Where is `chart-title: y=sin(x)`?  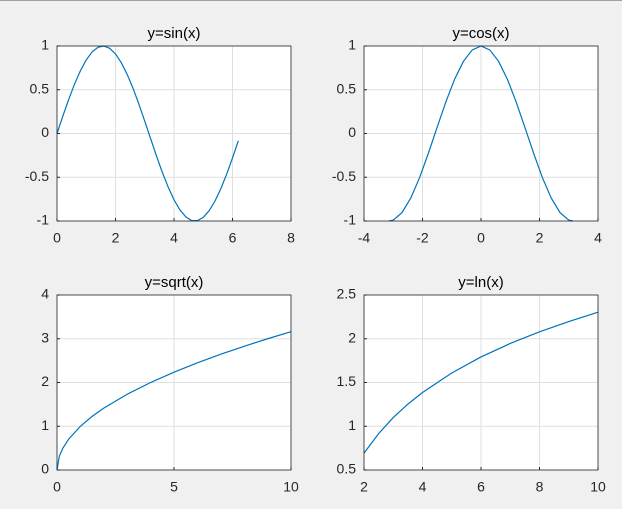
chart-title: y=sin(x) is located at coordinates (174, 33).